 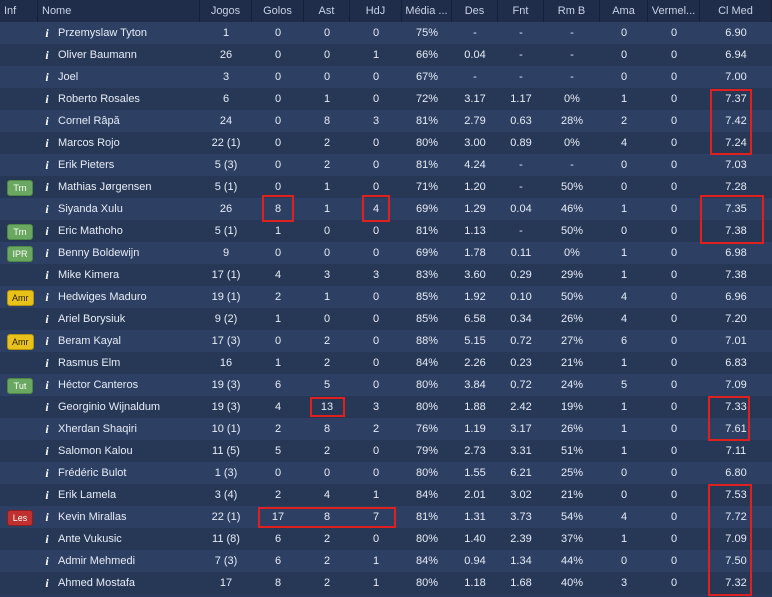 What do you see at coordinates (278, 539) in the screenshot?
I see `cell-golos: 6` at bounding box center [278, 539].